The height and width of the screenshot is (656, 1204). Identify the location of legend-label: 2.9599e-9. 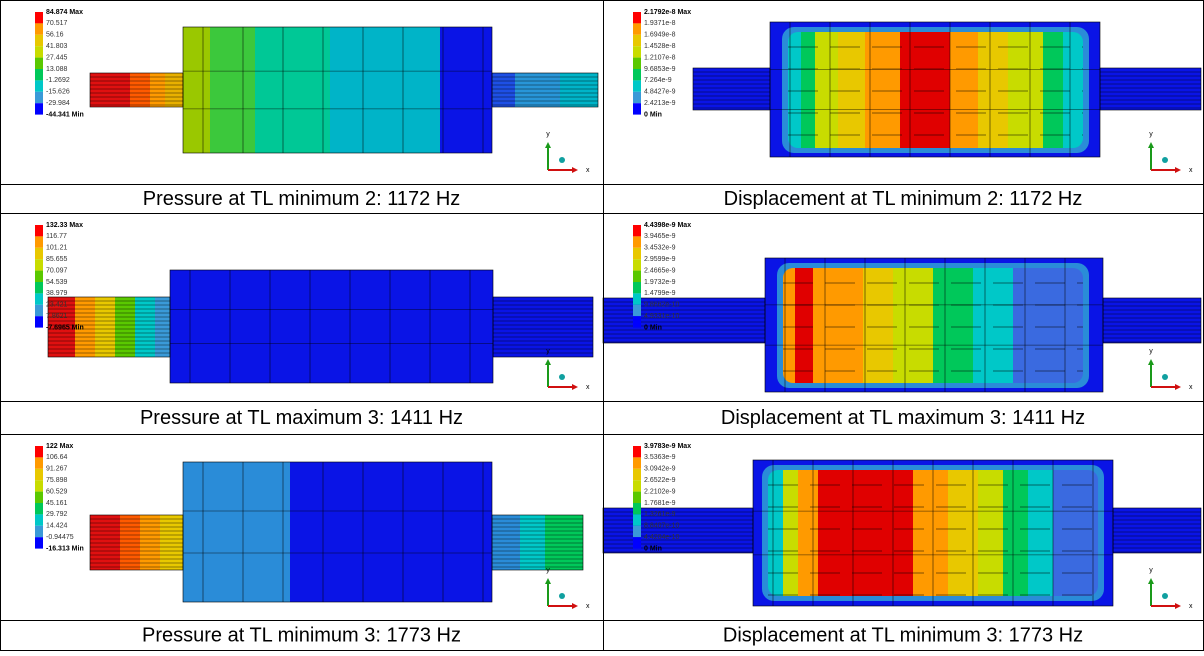
(660, 259).